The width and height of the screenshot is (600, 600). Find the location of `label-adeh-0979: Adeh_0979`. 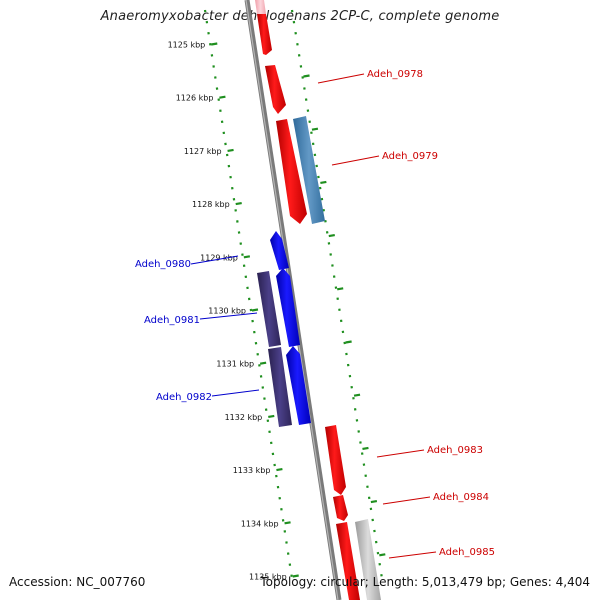

label-adeh-0979: Adeh_0979 is located at coordinates (410, 156).